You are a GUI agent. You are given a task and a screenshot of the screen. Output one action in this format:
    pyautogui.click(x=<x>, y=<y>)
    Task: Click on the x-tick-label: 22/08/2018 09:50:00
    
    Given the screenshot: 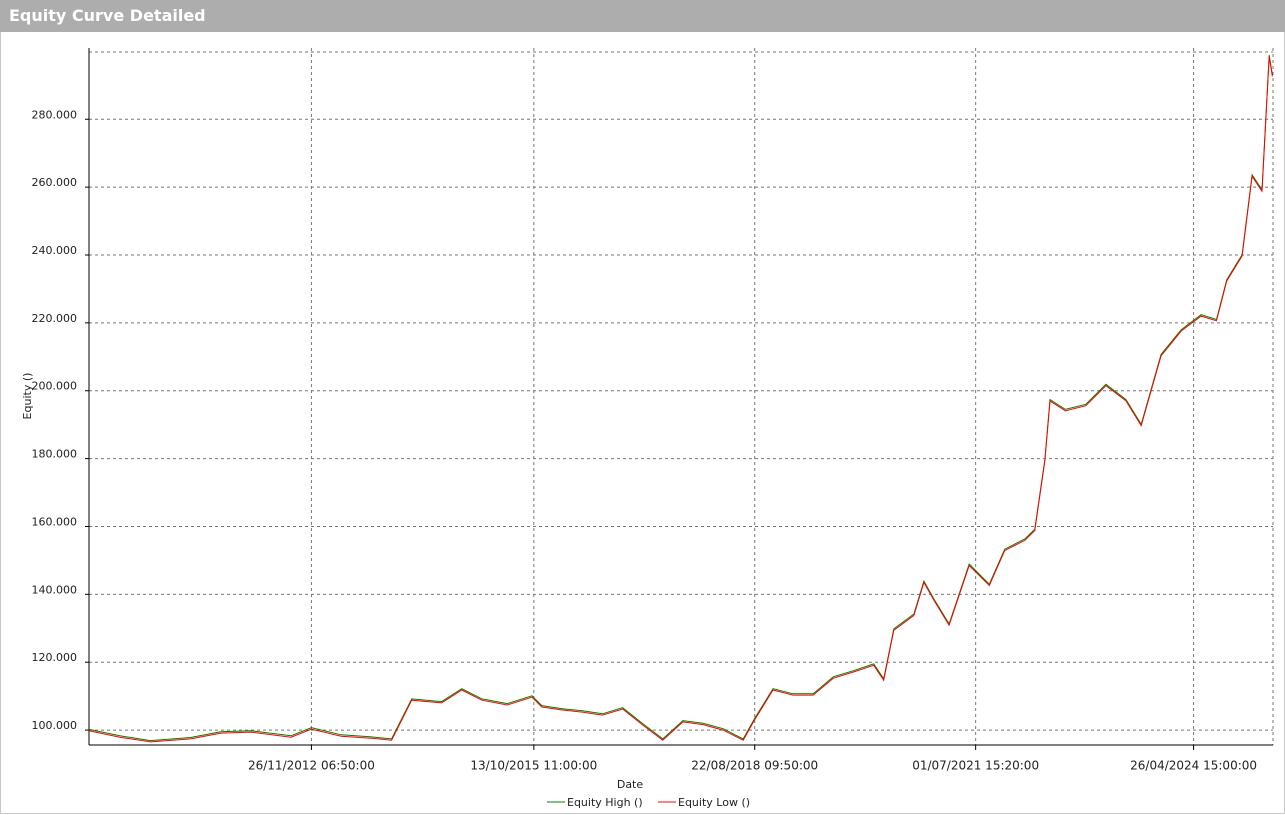 What is the action you would take?
    pyautogui.click(x=754, y=766)
    